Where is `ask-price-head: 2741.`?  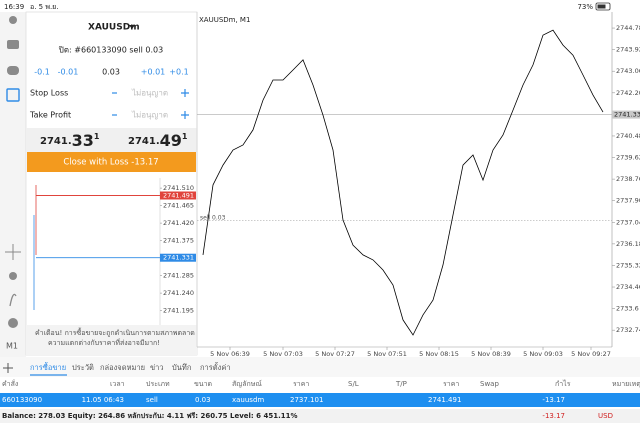 ask-price-head: 2741. is located at coordinates (144, 141).